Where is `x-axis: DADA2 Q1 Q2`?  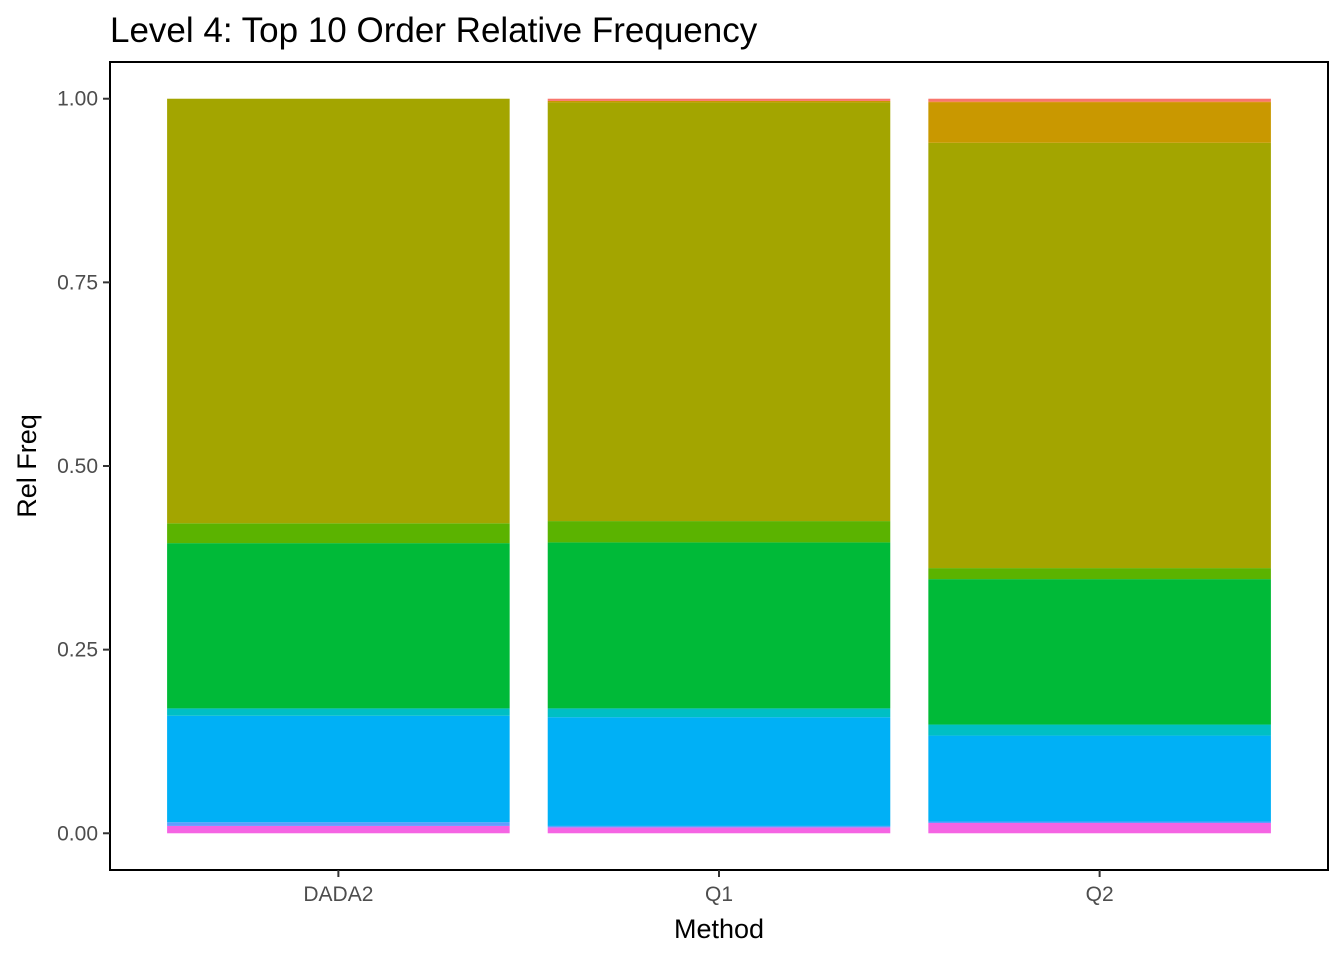
x-axis: DADA2 Q1 Q2 is located at coordinates (708, 888).